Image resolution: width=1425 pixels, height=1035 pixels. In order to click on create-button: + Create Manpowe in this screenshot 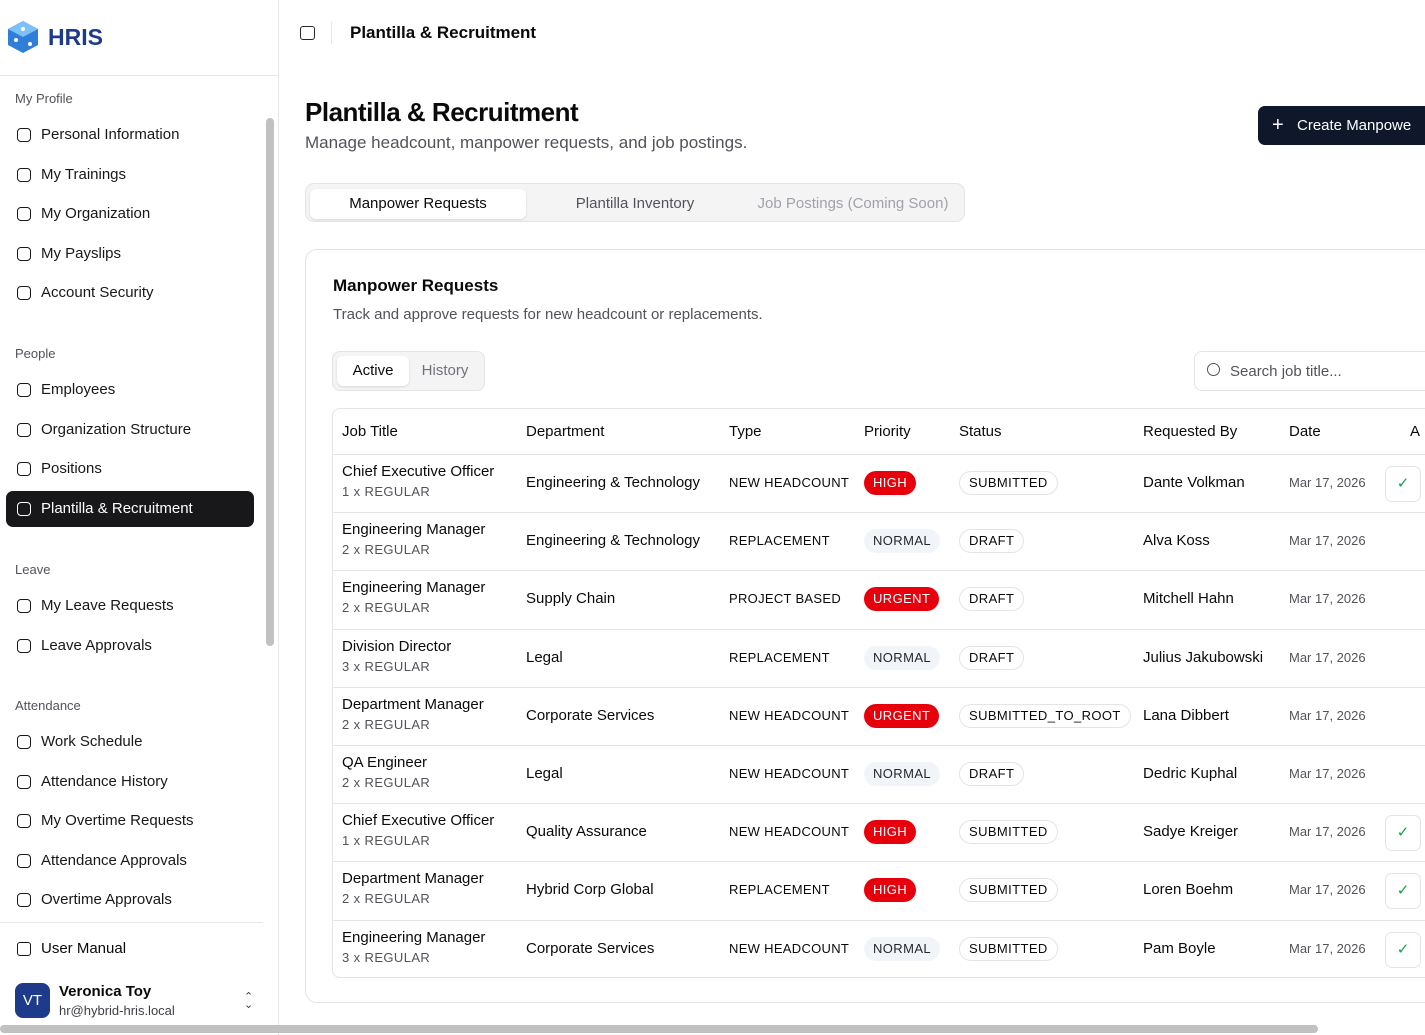, I will do `click(1341, 125)`.